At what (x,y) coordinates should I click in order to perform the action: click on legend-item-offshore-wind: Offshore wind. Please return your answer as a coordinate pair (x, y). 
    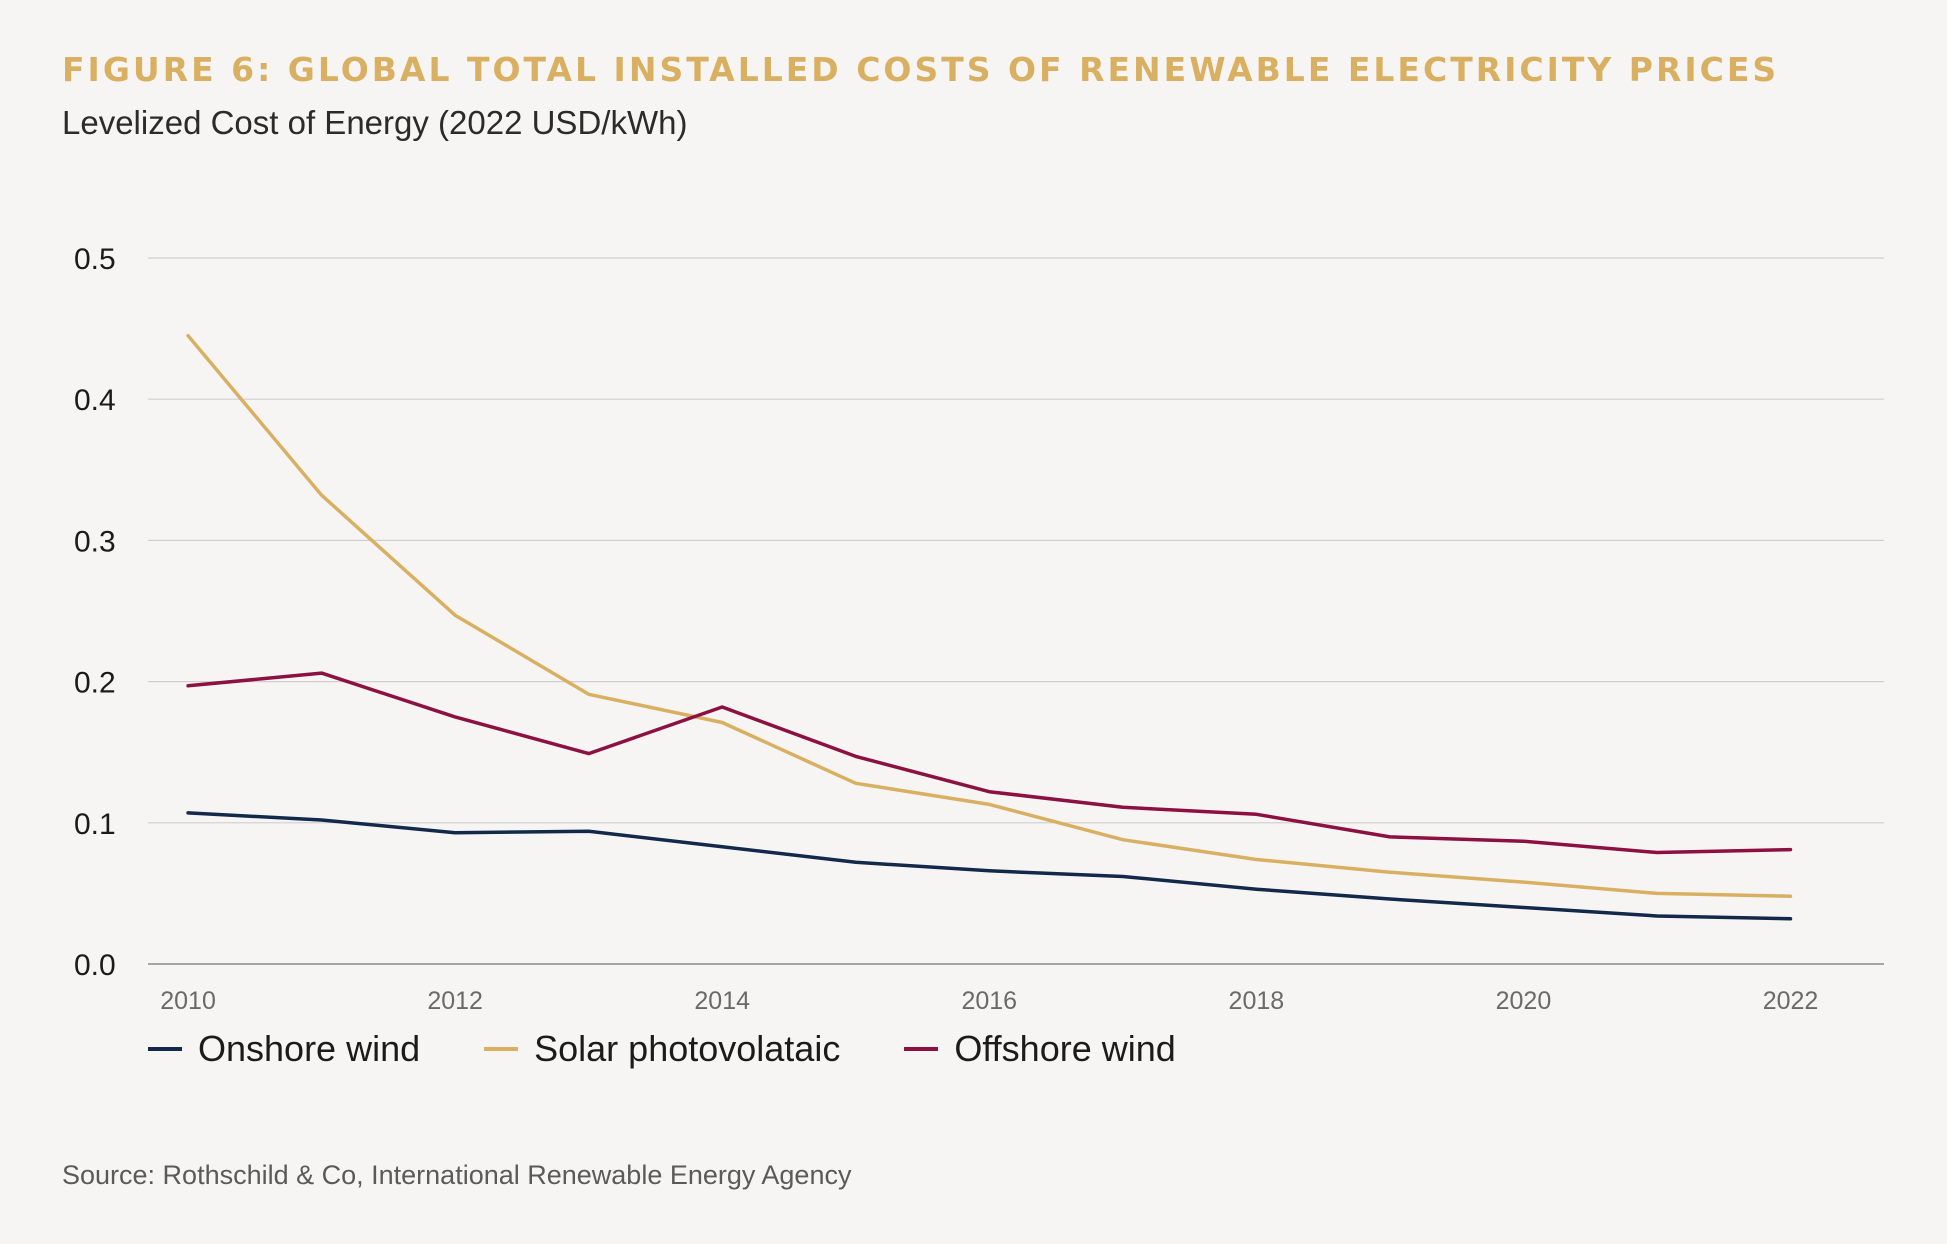
    Looking at the image, I should click on (1040, 1049).